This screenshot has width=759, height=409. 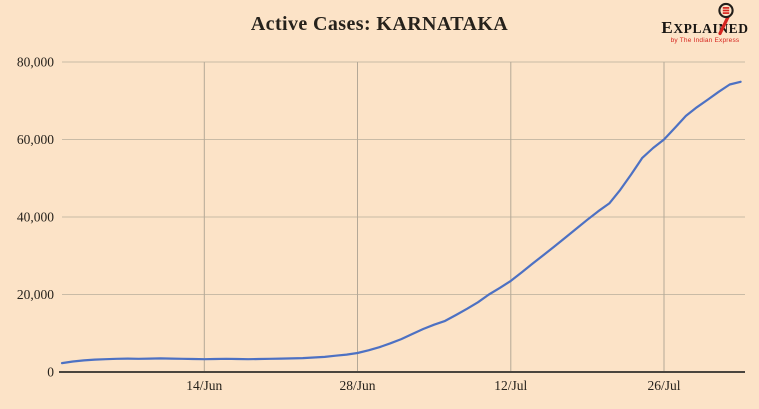 What do you see at coordinates (35, 217) in the screenshot?
I see `y-tick-label: 40,000` at bounding box center [35, 217].